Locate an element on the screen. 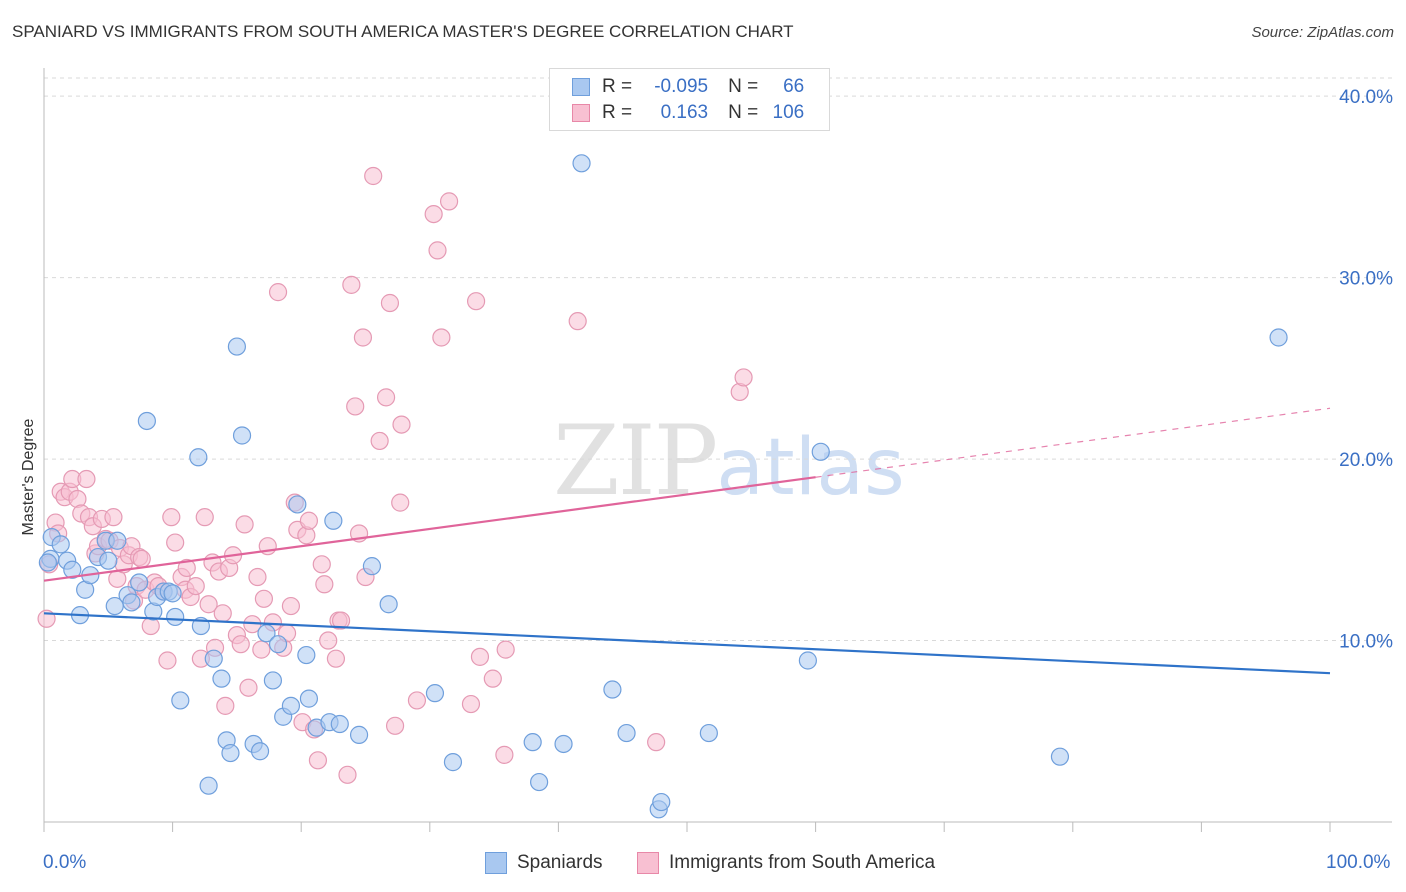 The image size is (1406, 892). bottom-legend-label-immigrants: Immigrants from South America is located at coordinates (802, 862).